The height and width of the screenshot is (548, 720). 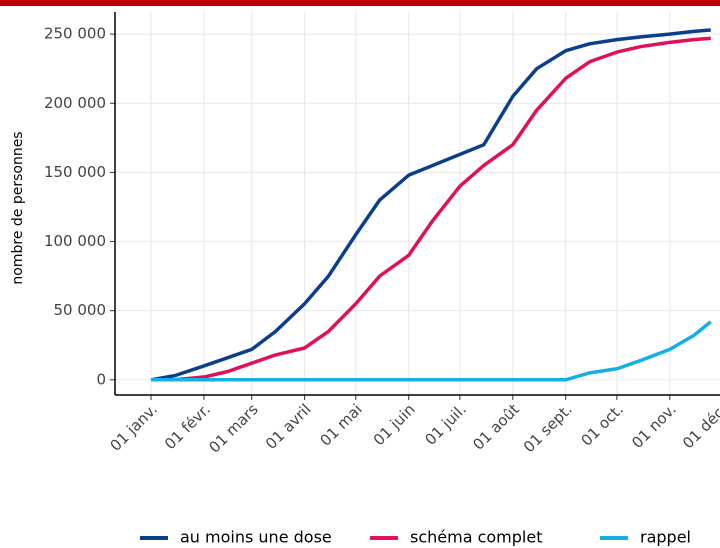 I want to click on y-tick-label: 100 000, so click(x=75, y=241).